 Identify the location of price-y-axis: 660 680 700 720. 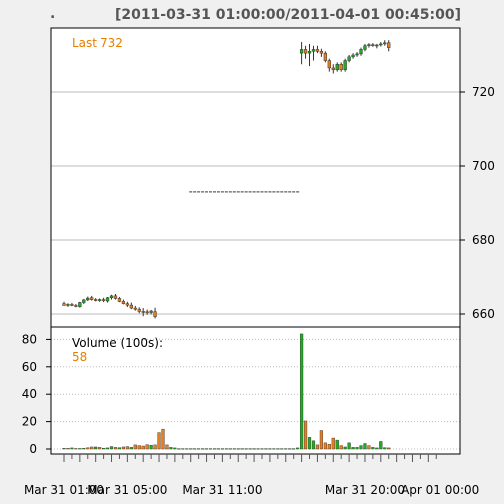
(477, 203).